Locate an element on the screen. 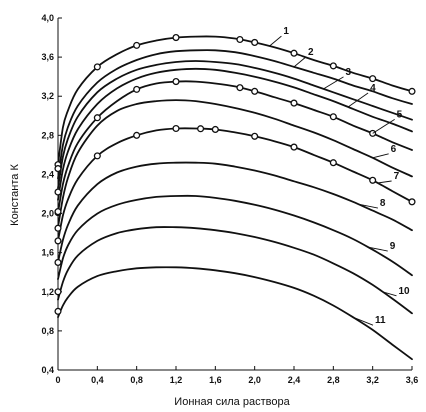  y-axis: 0,4 0,8 1,2 1,6 2,0 2,4 2,8 3,2 3,6 4,0 is located at coordinates (51, 194).